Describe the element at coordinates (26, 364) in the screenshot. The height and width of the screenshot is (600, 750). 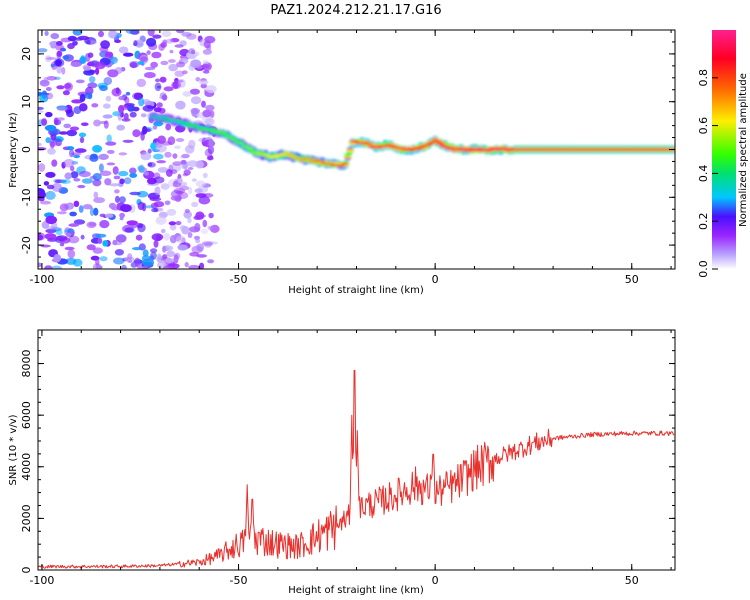
I see `y-tick-label: 8000` at that location.